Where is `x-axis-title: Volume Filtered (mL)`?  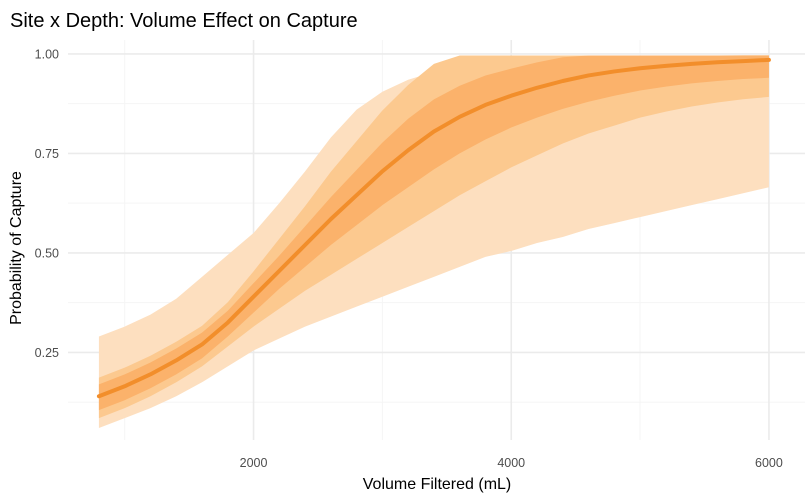 x-axis-title: Volume Filtered (mL) is located at coordinates (437, 484).